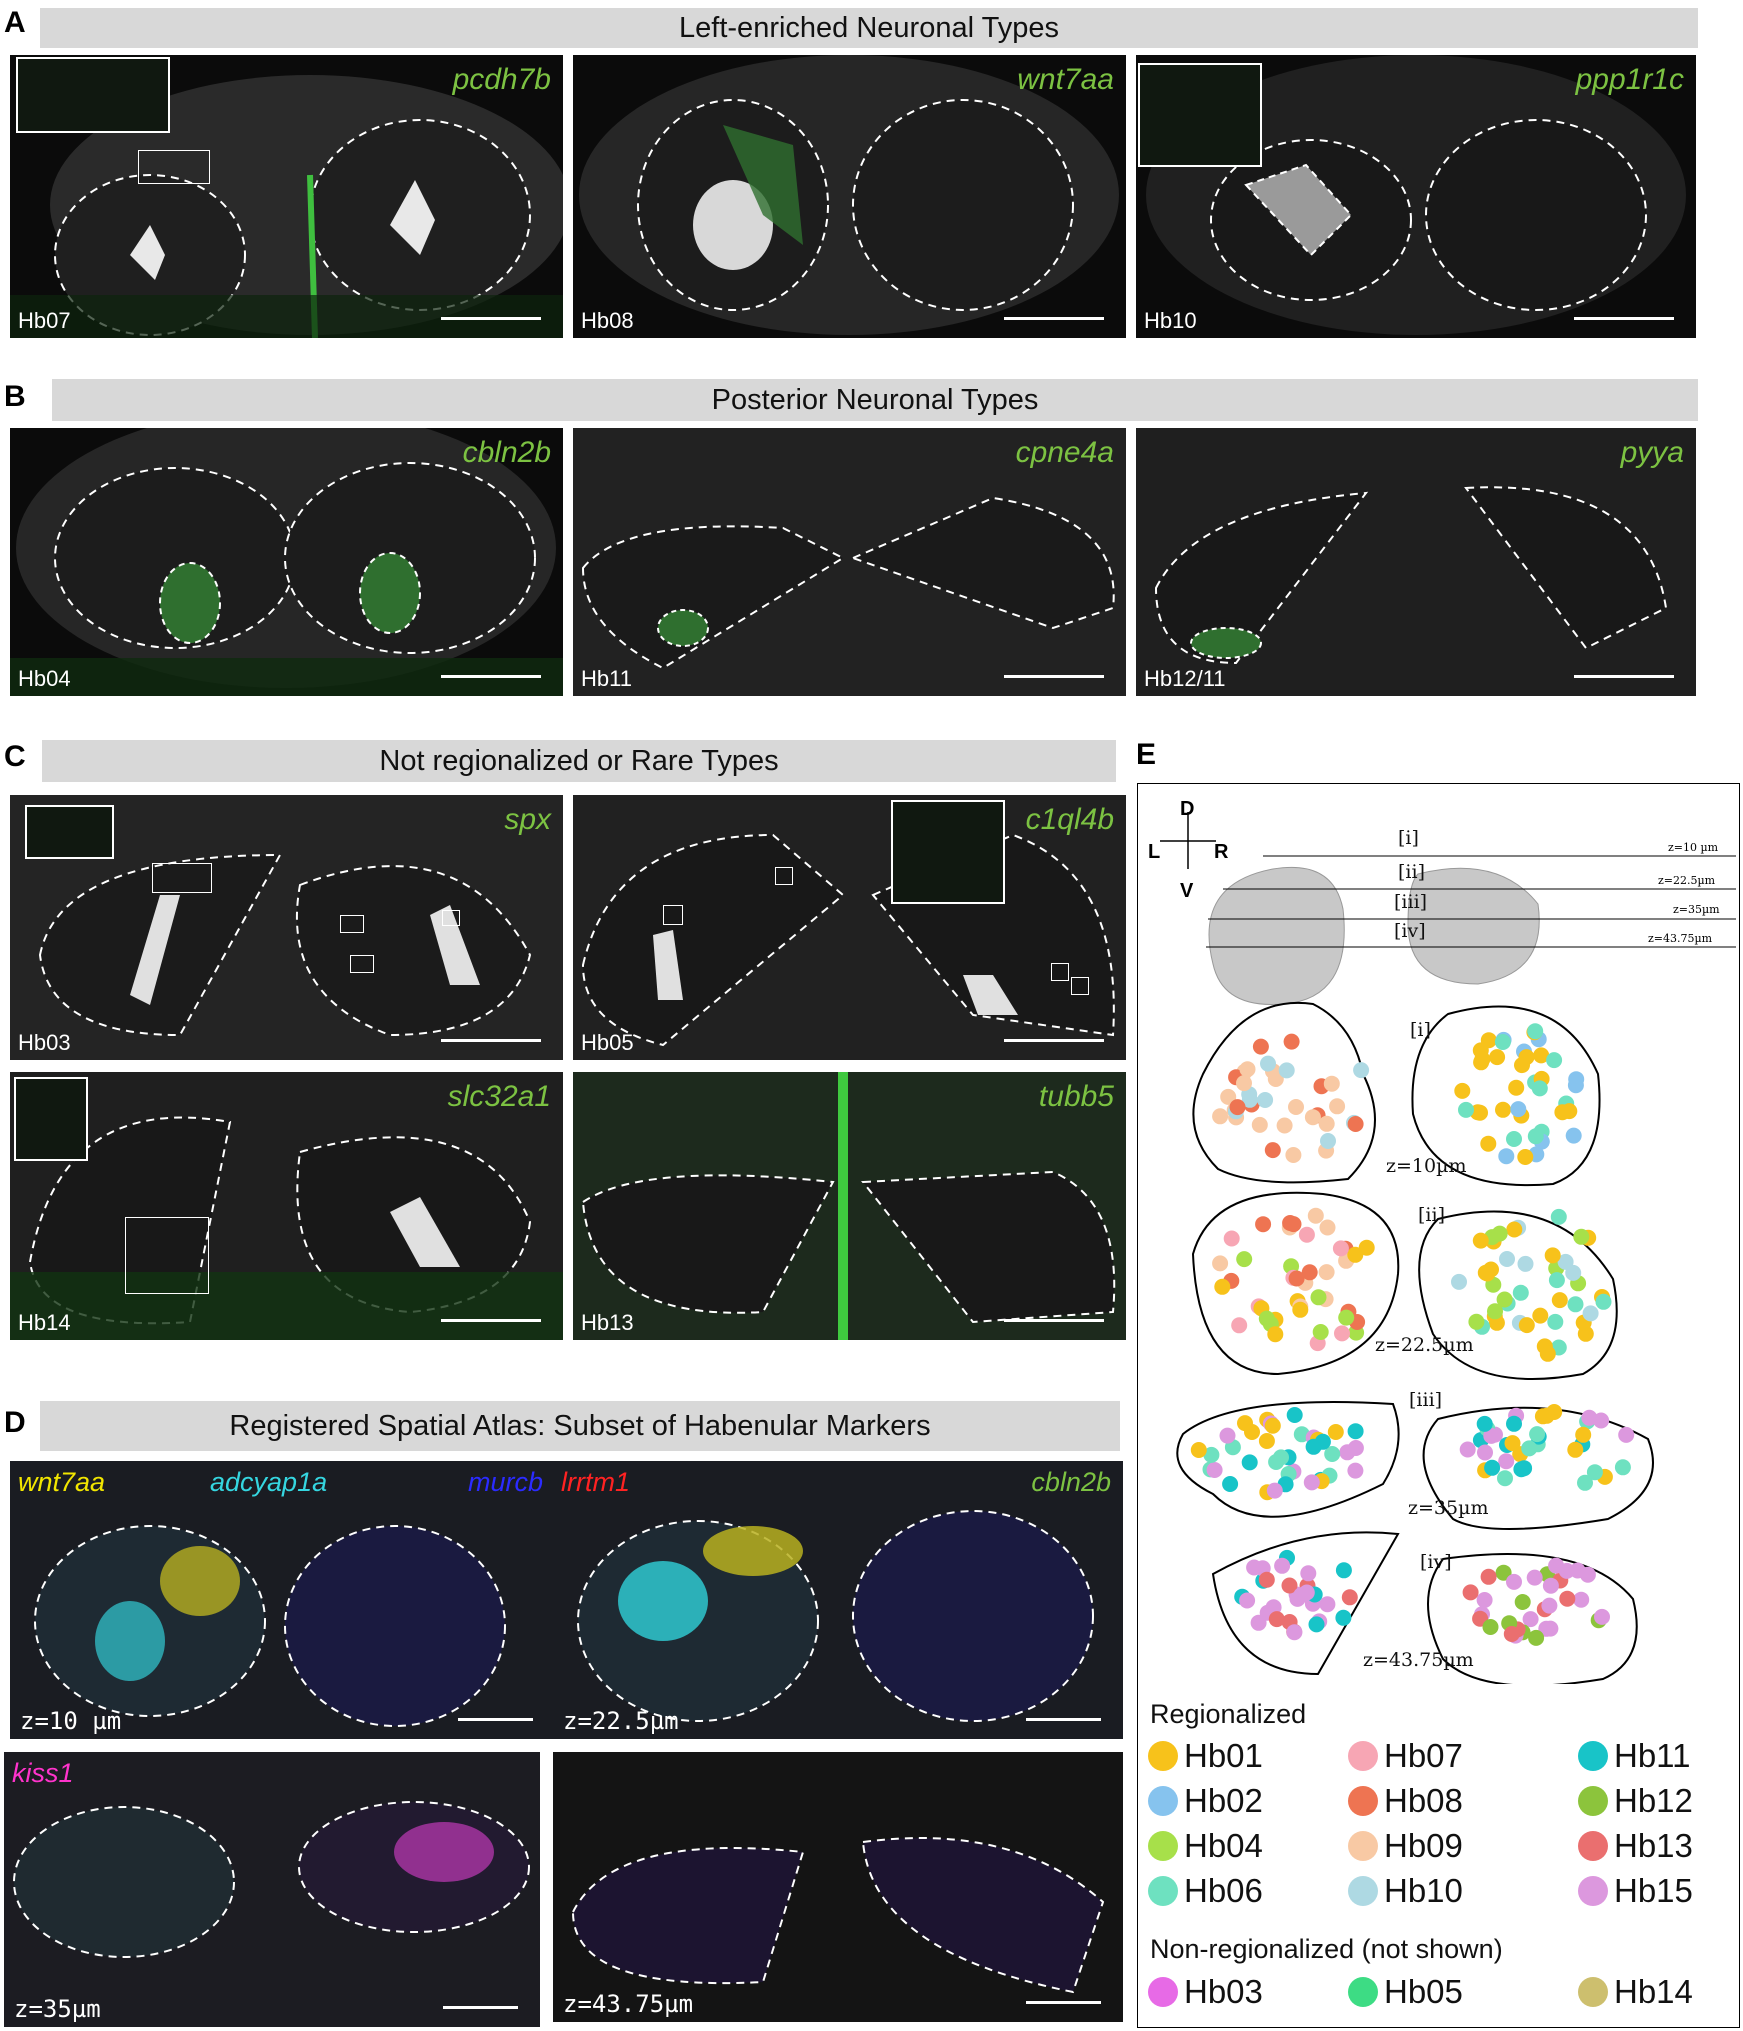 The width and height of the screenshot is (1743, 2031). I want to click on micrograph-wnt7aa: wnt7aa Hb08, so click(849, 196).